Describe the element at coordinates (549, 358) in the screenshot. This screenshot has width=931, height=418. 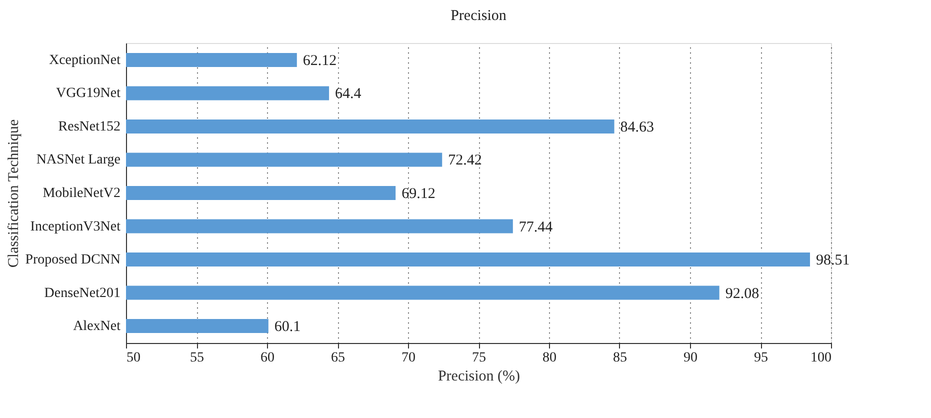
I see `x-tick-label: 80` at that location.